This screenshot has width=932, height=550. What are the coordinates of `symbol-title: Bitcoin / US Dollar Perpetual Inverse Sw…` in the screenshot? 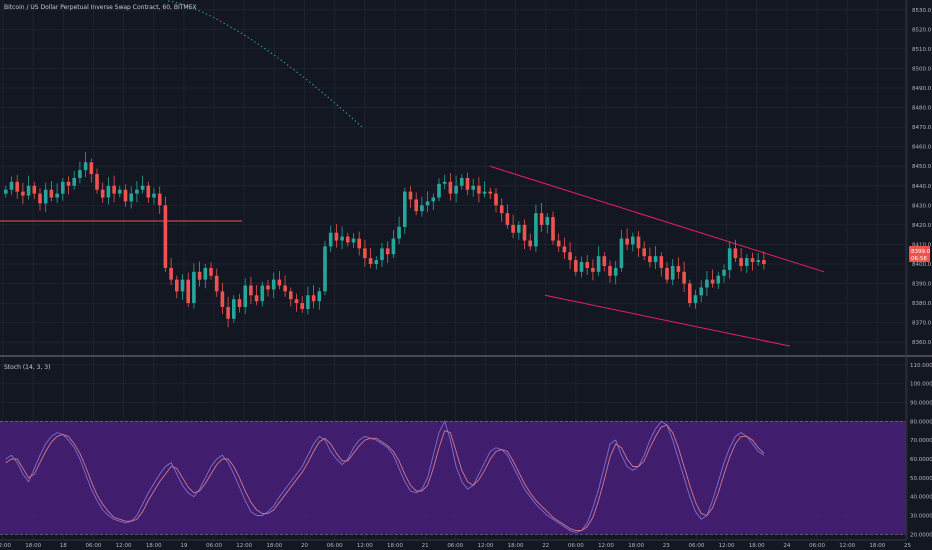 It's located at (100, 7).